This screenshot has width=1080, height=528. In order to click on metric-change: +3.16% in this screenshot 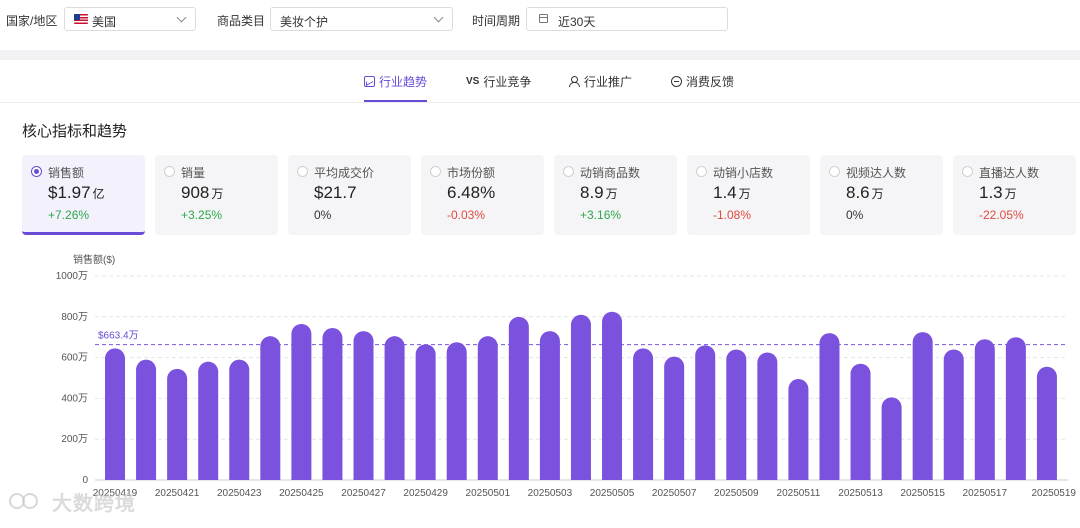, I will do `click(601, 215)`.